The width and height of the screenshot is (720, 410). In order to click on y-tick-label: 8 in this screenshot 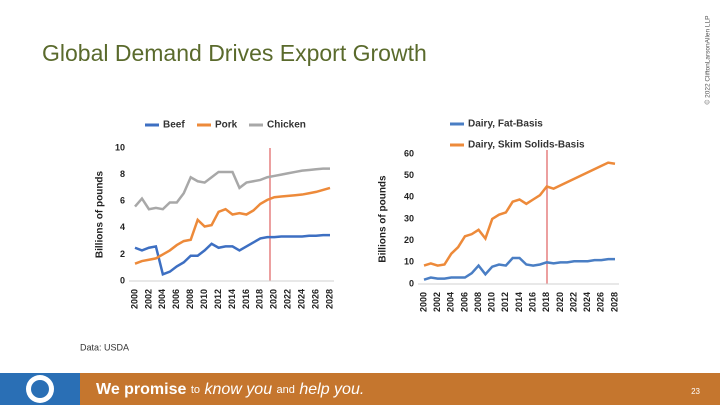, I will do `click(122, 174)`.